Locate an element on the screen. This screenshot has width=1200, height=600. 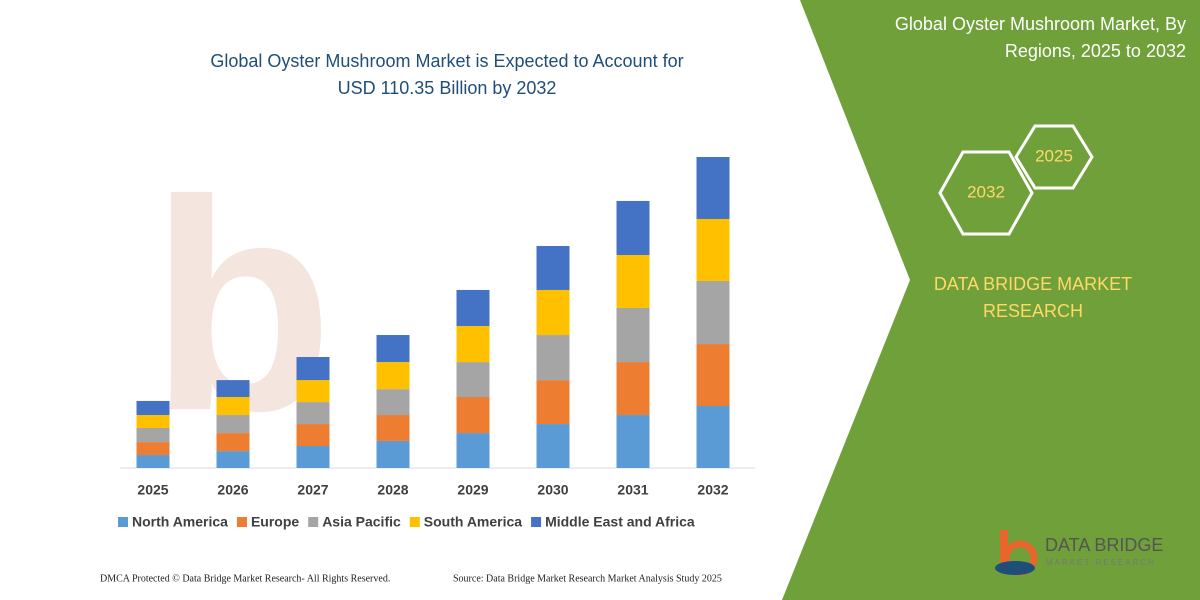
chart-title: USD 110.35 Billion by 2032 is located at coordinates (447, 88).